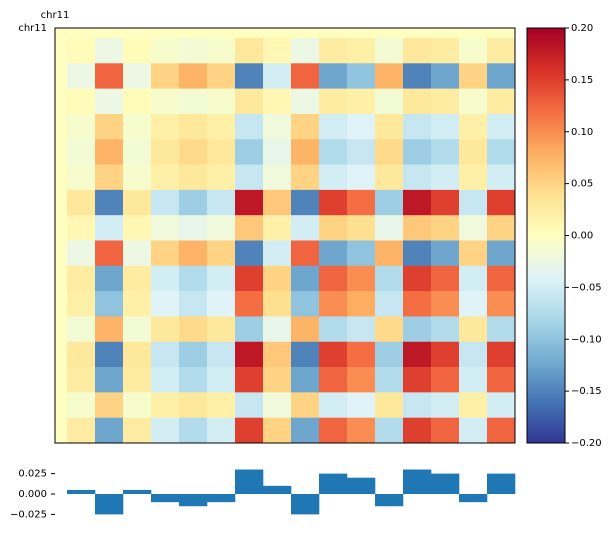  I want to click on colorbar-tick-label: 0.00, so click(582, 236).